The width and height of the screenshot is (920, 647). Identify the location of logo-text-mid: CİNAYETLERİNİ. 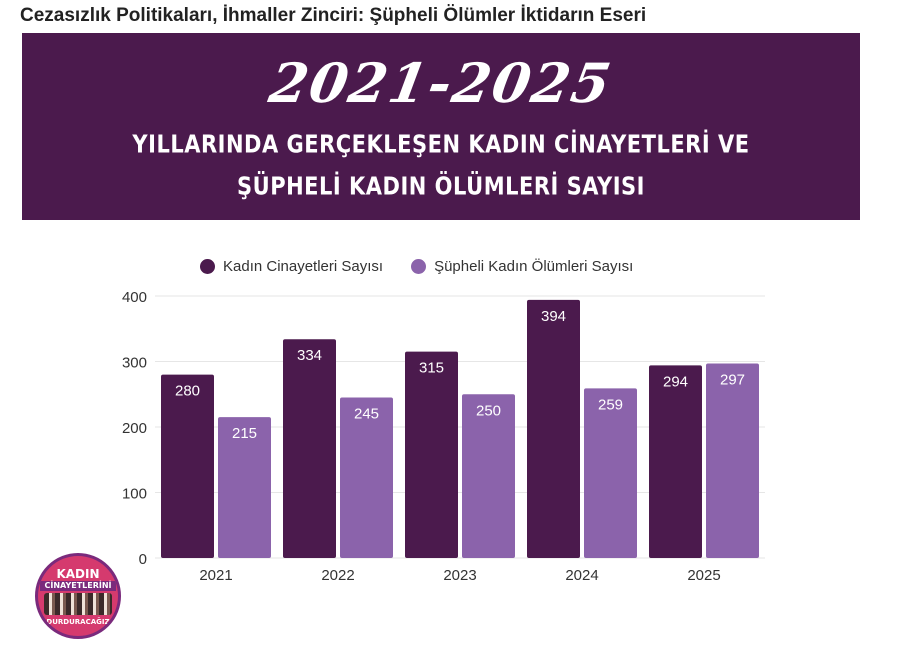
(78, 586).